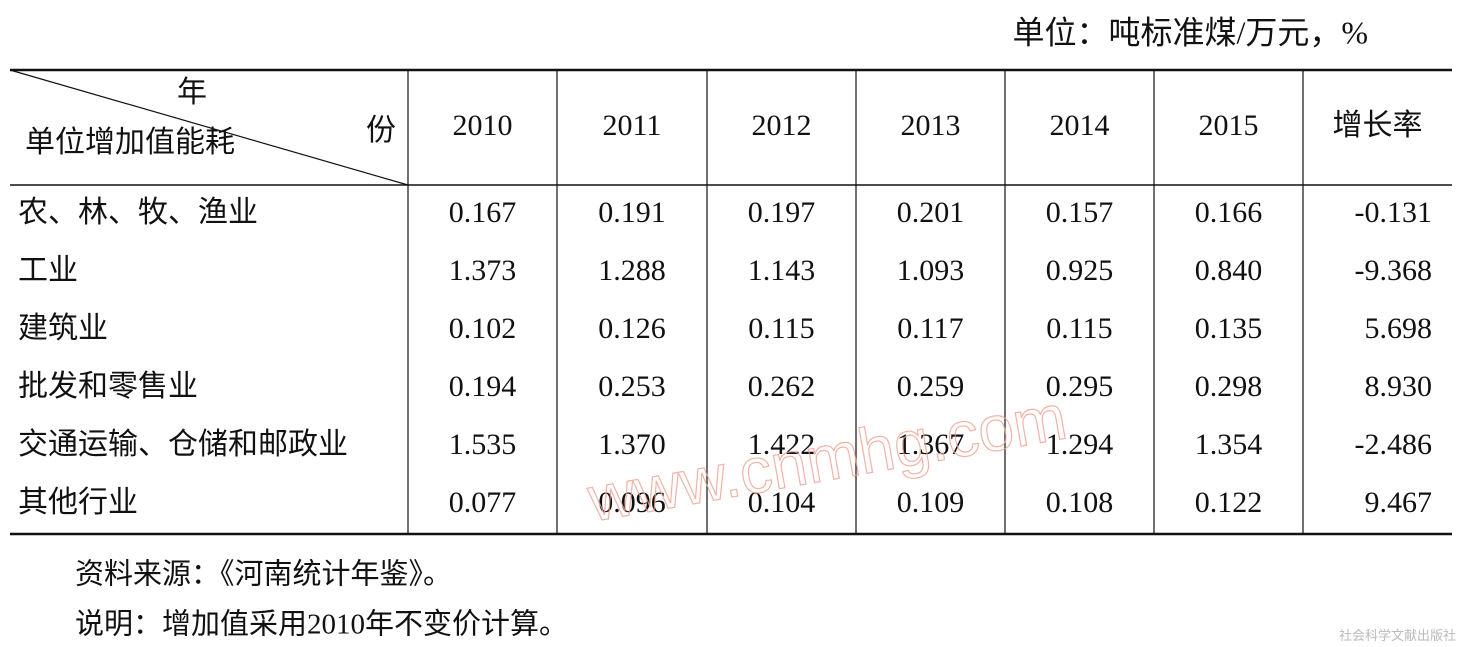  I want to click on value-cell: 0.262, so click(782, 386).